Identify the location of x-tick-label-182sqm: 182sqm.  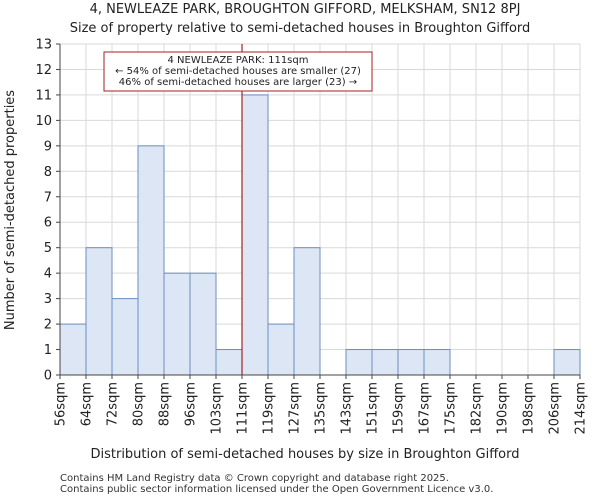
(477, 408).